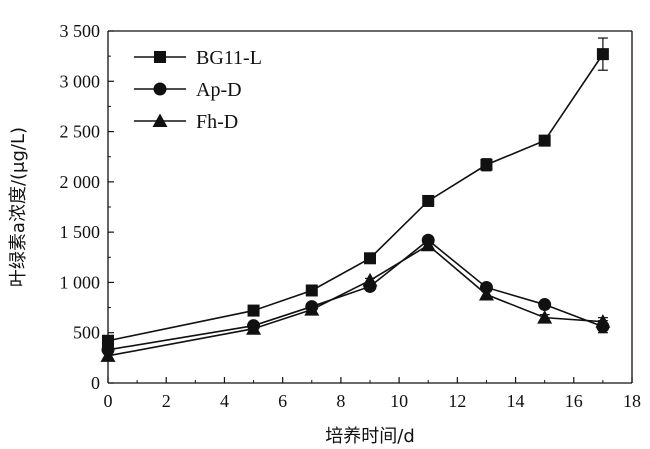 The width and height of the screenshot is (650, 449). What do you see at coordinates (108, 401) in the screenshot?
I see `x-tick-label: 0` at bounding box center [108, 401].